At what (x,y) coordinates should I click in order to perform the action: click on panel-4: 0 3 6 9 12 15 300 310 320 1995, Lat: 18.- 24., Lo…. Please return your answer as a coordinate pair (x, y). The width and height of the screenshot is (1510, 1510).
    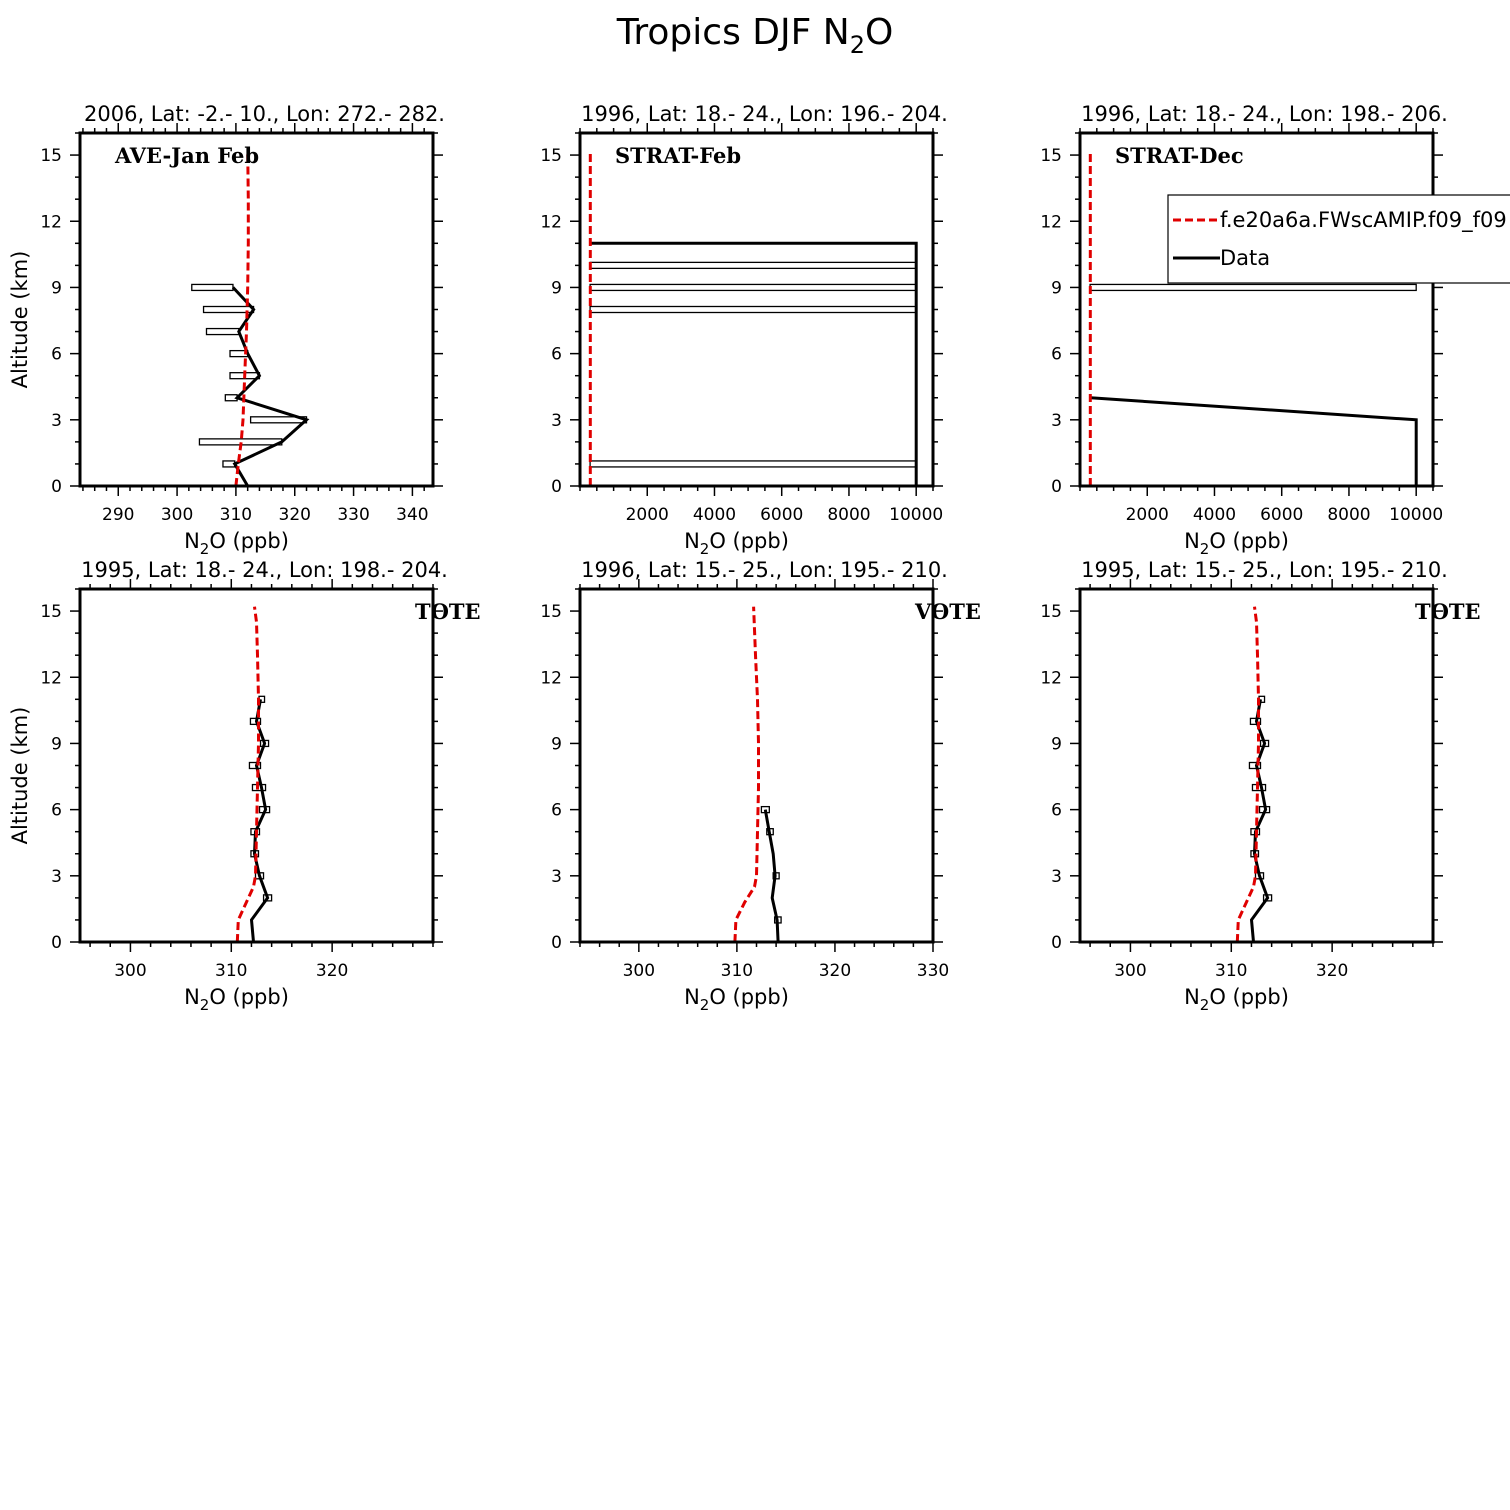
    Looking at the image, I should click on (244, 786).